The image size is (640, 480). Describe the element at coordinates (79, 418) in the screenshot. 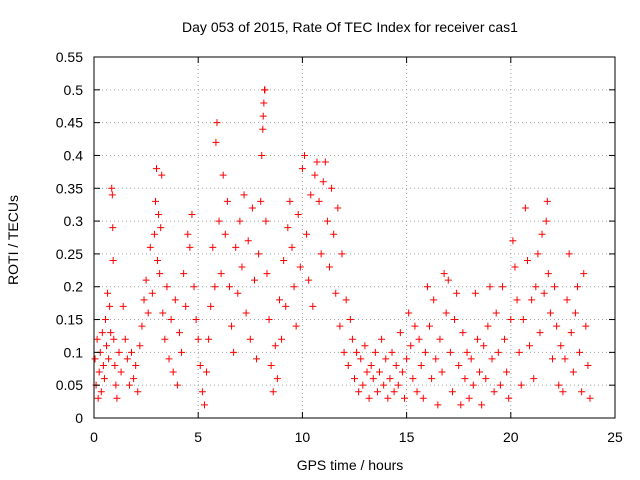

I see `y-tick-label: 0` at that location.